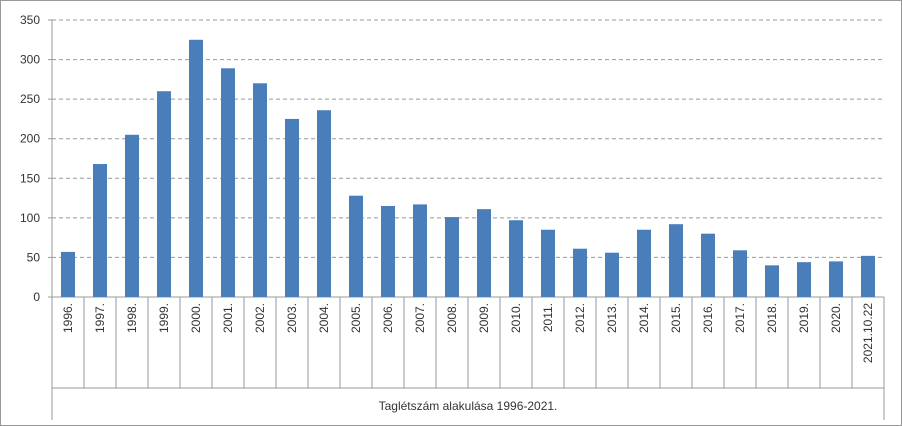 This screenshot has height=426, width=902. I want to click on x-tick-label: 1996., so click(68, 318).